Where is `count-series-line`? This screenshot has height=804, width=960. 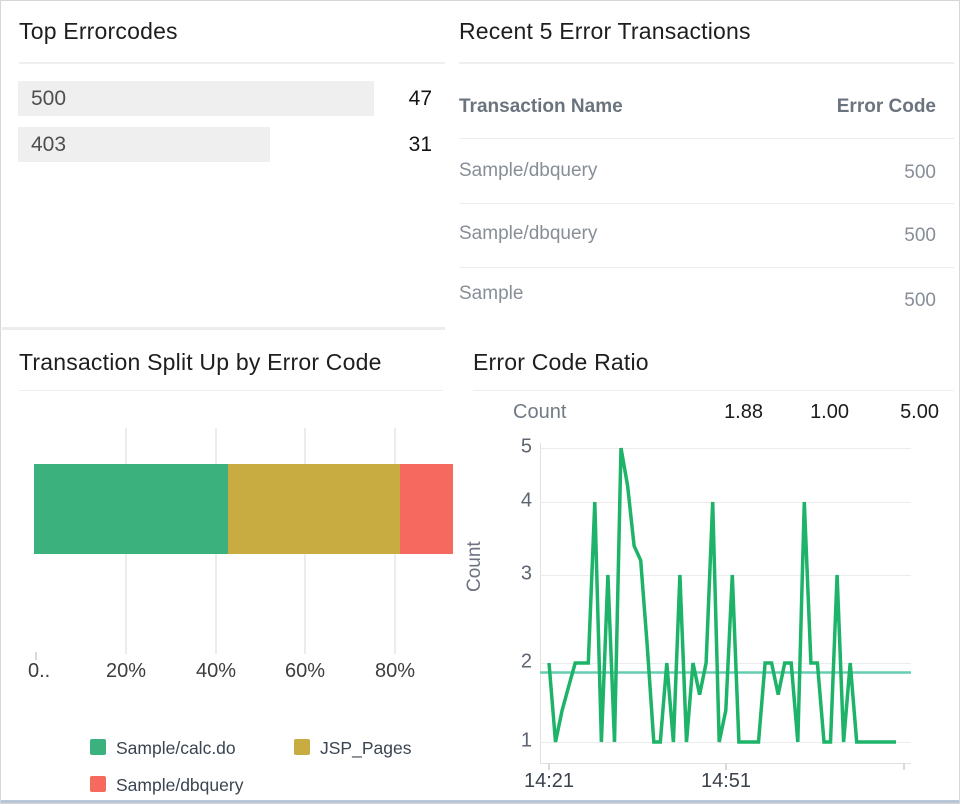 count-series-line is located at coordinates (721, 595).